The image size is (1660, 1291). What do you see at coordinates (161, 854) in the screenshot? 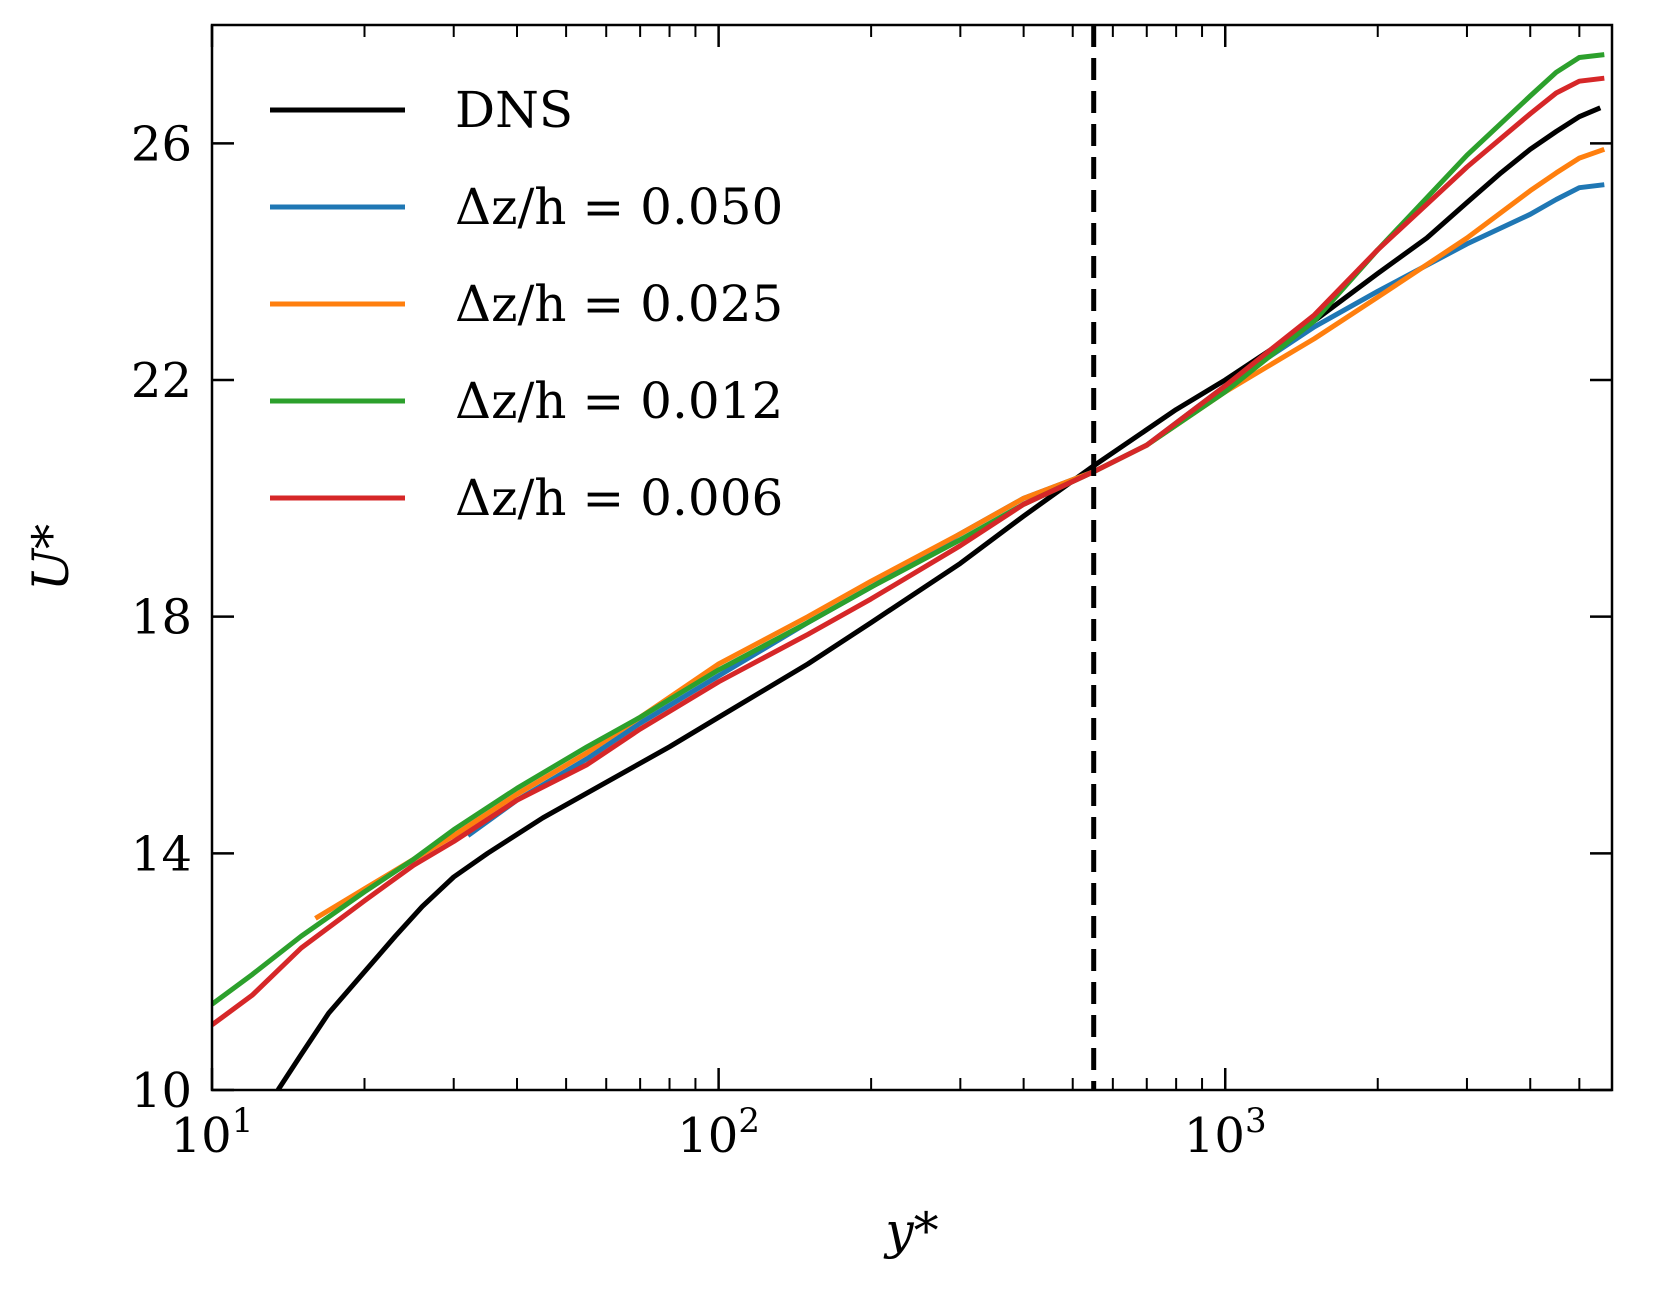
I see `y-tick-label: 14` at bounding box center [161, 854].